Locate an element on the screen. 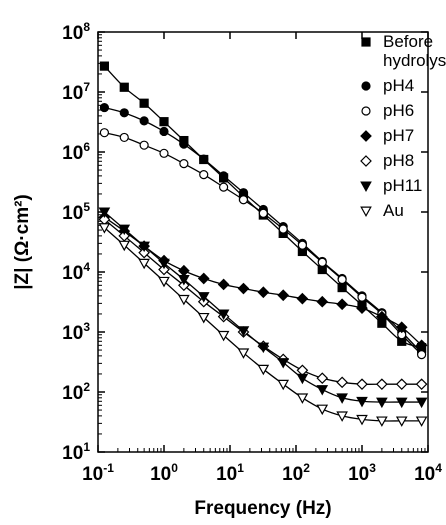 The height and width of the screenshot is (525, 446). legend-label: hydrolysis is located at coordinates (414, 60).